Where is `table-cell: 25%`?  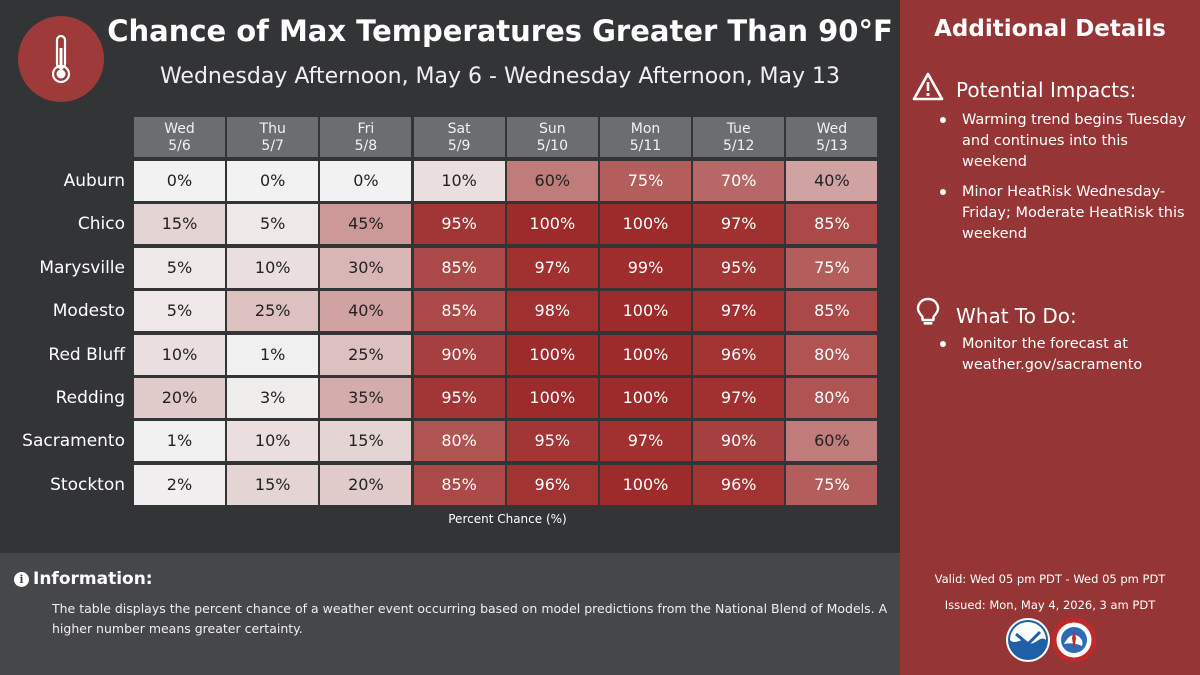 table-cell: 25% is located at coordinates (366, 354).